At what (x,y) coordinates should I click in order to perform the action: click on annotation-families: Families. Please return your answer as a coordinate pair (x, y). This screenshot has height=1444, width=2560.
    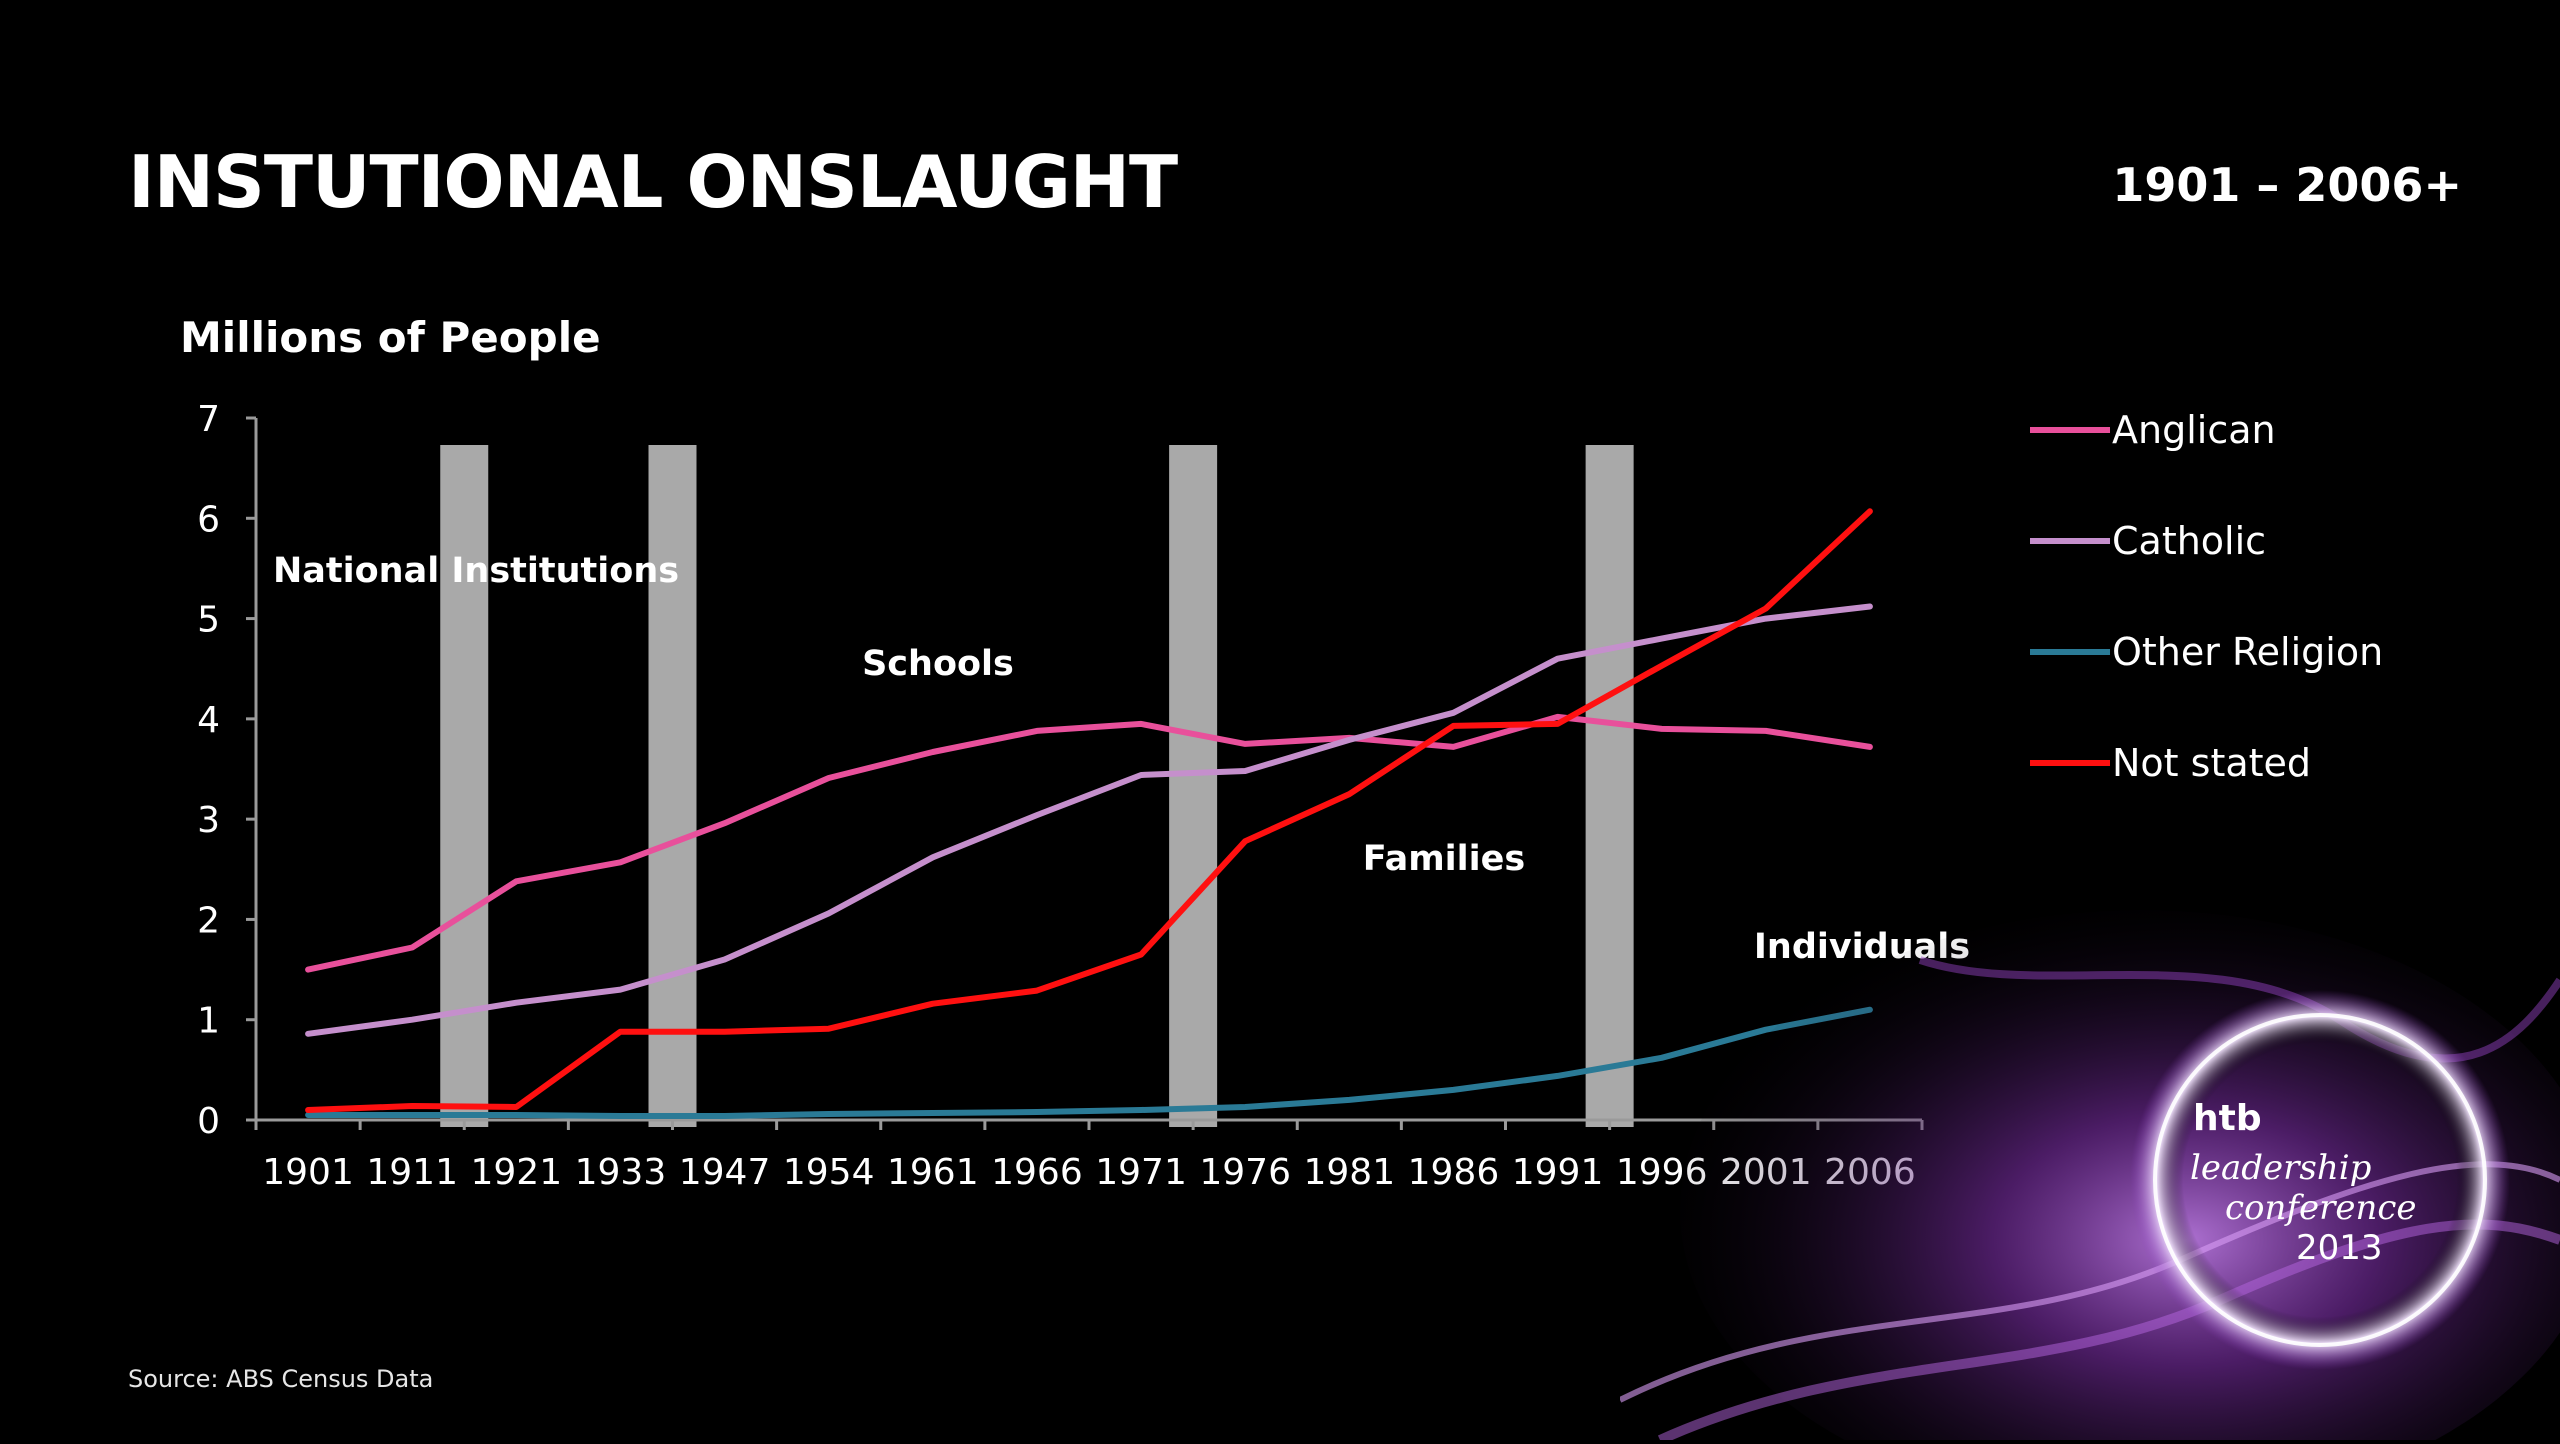
    Looking at the image, I should click on (1444, 859).